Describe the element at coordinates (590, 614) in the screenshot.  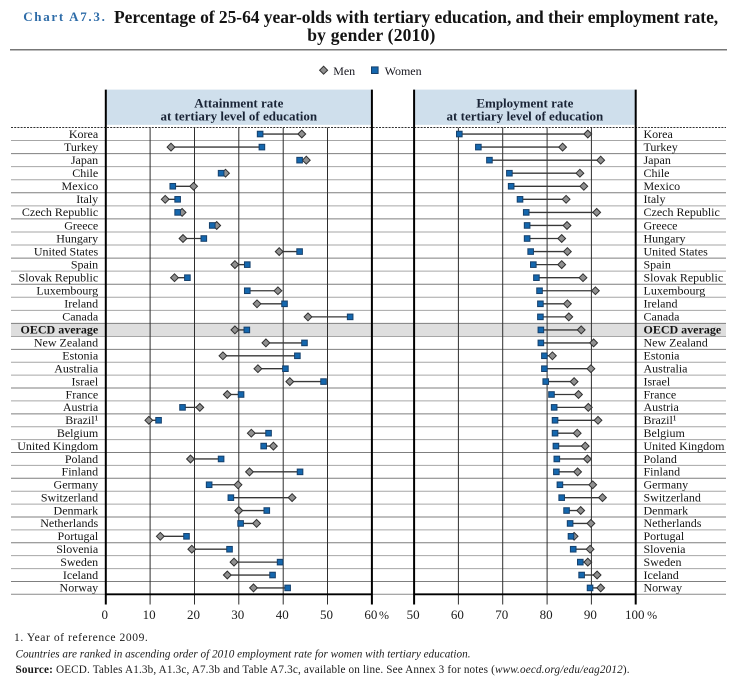
I see `svg-text: 90` at that location.